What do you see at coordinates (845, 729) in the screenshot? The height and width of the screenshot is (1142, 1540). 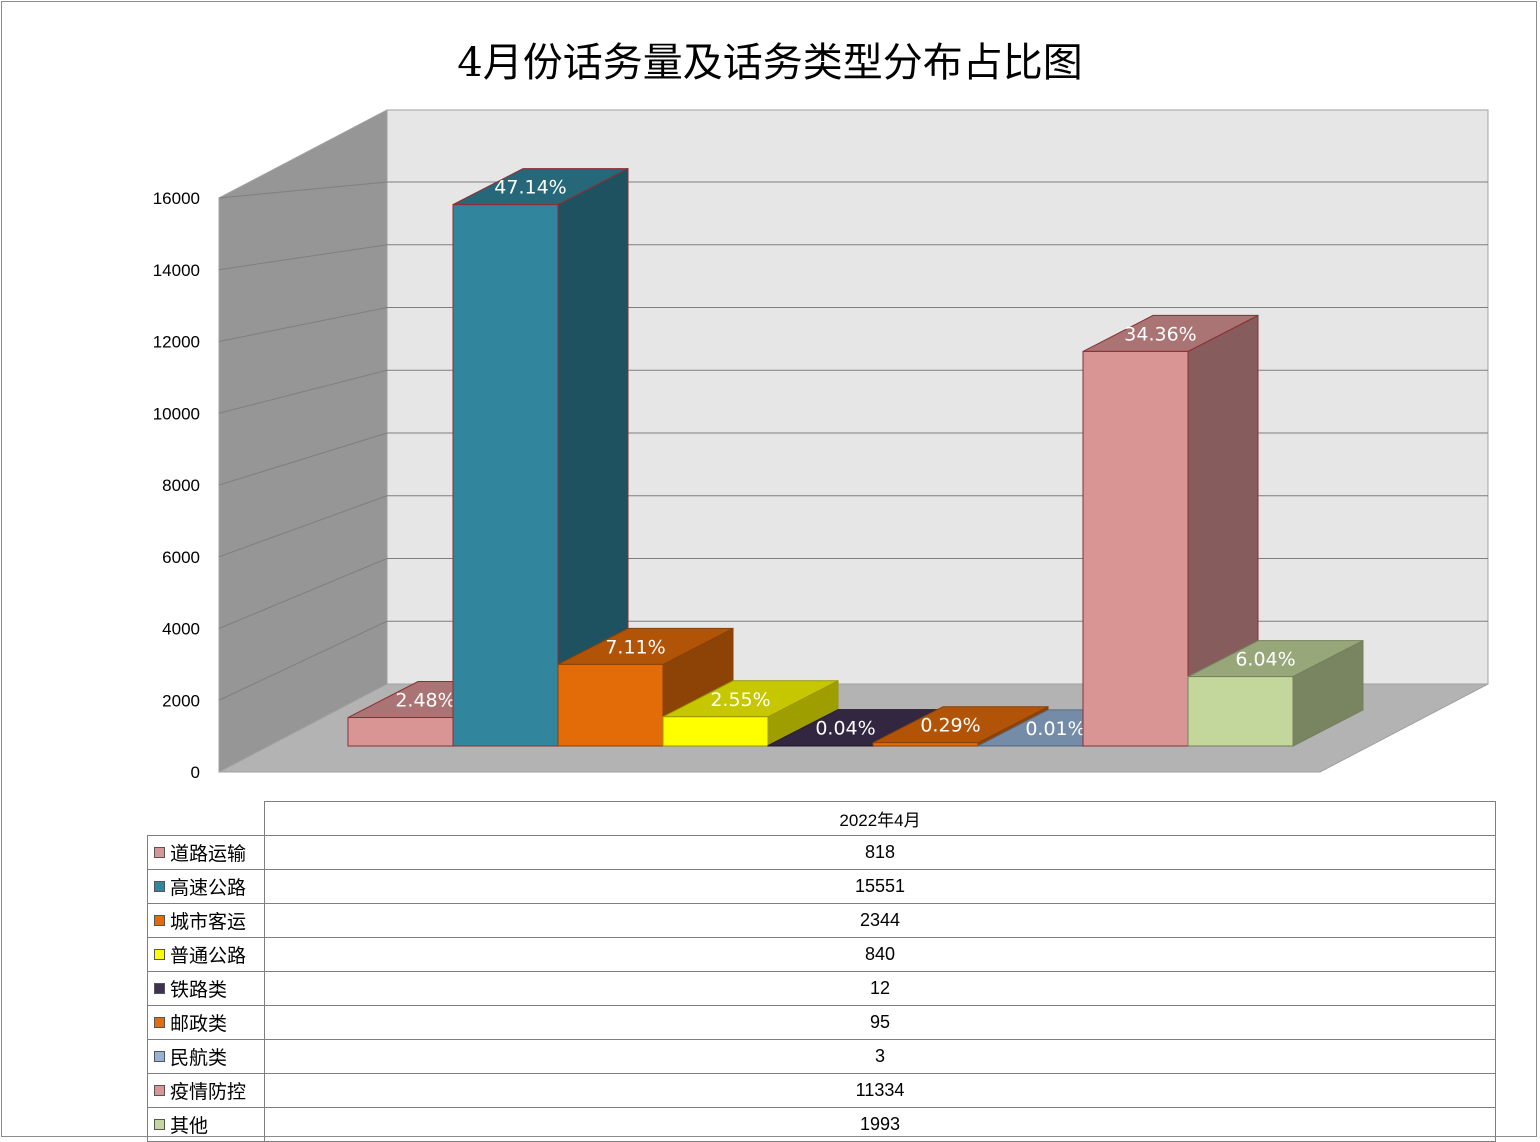 I see `bar-data-label: 0.04%` at bounding box center [845, 729].